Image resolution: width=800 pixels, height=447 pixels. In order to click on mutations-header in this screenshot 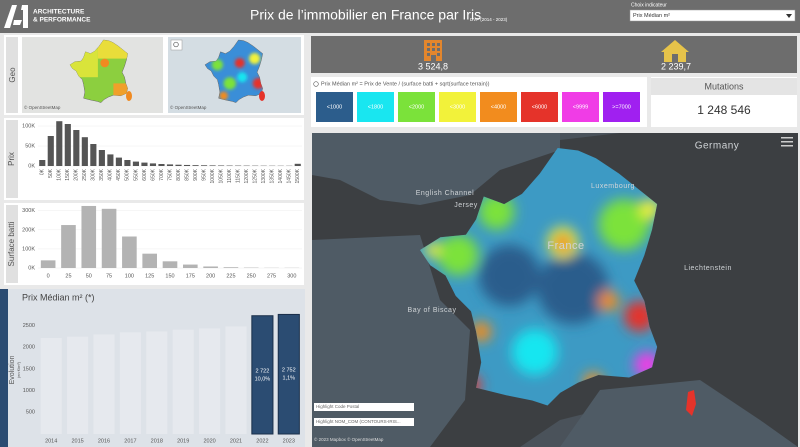, I will do `click(724, 86)`.